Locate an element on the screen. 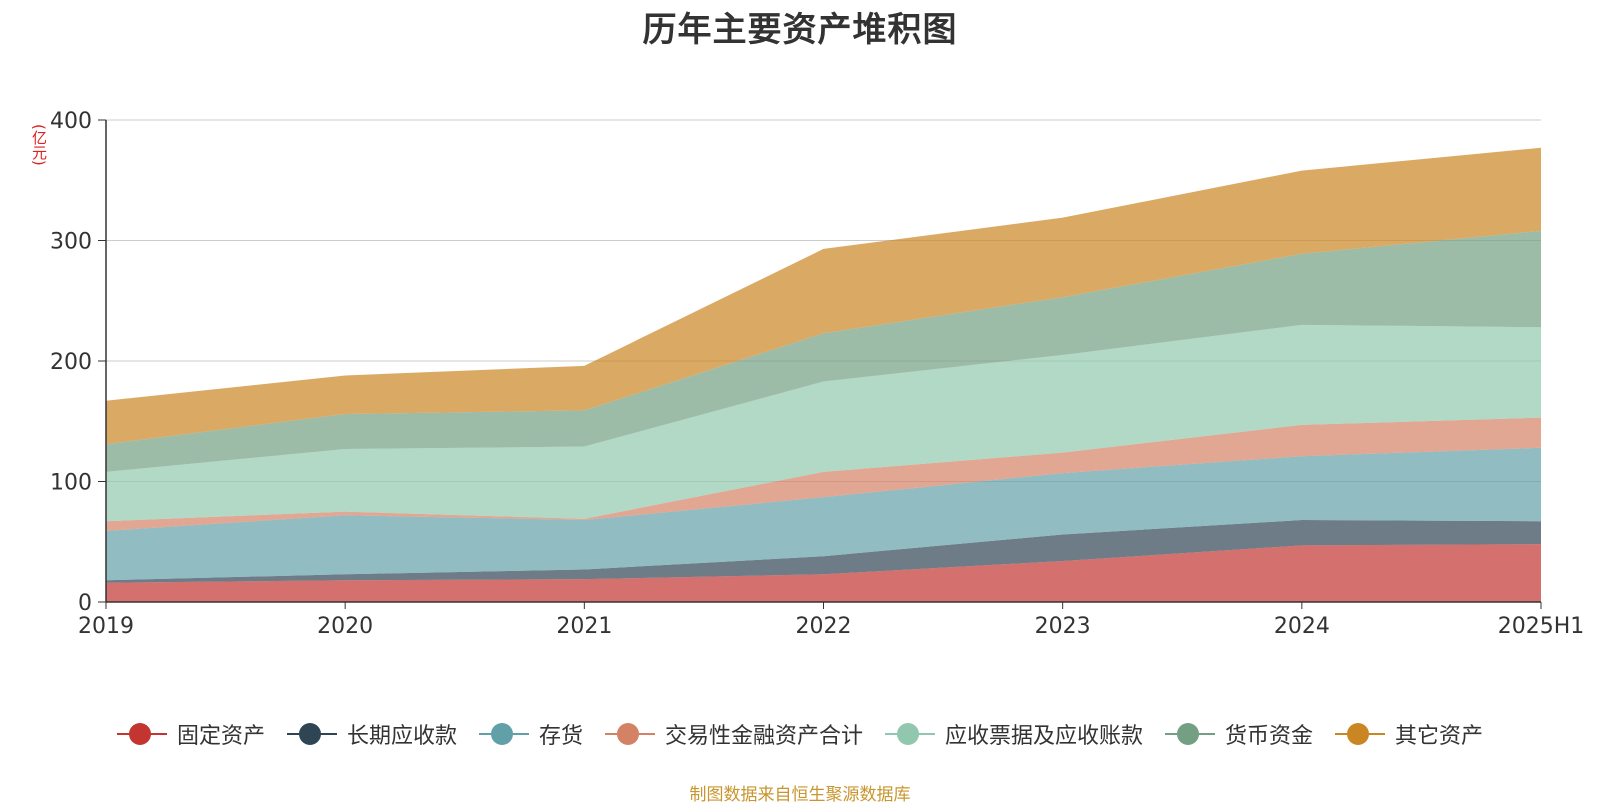  x-tick-label: 2021 is located at coordinates (584, 626).